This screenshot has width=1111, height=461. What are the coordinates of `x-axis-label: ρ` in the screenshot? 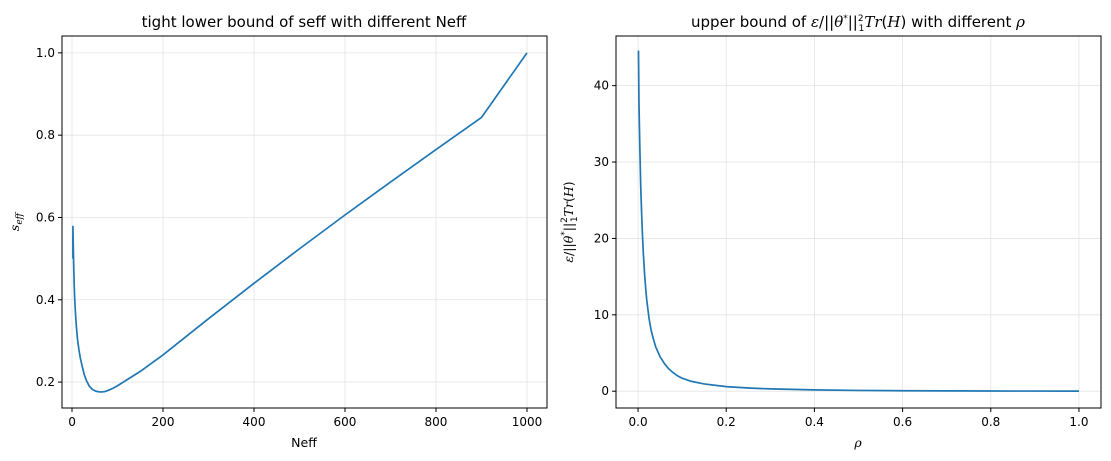 It's located at (857, 442).